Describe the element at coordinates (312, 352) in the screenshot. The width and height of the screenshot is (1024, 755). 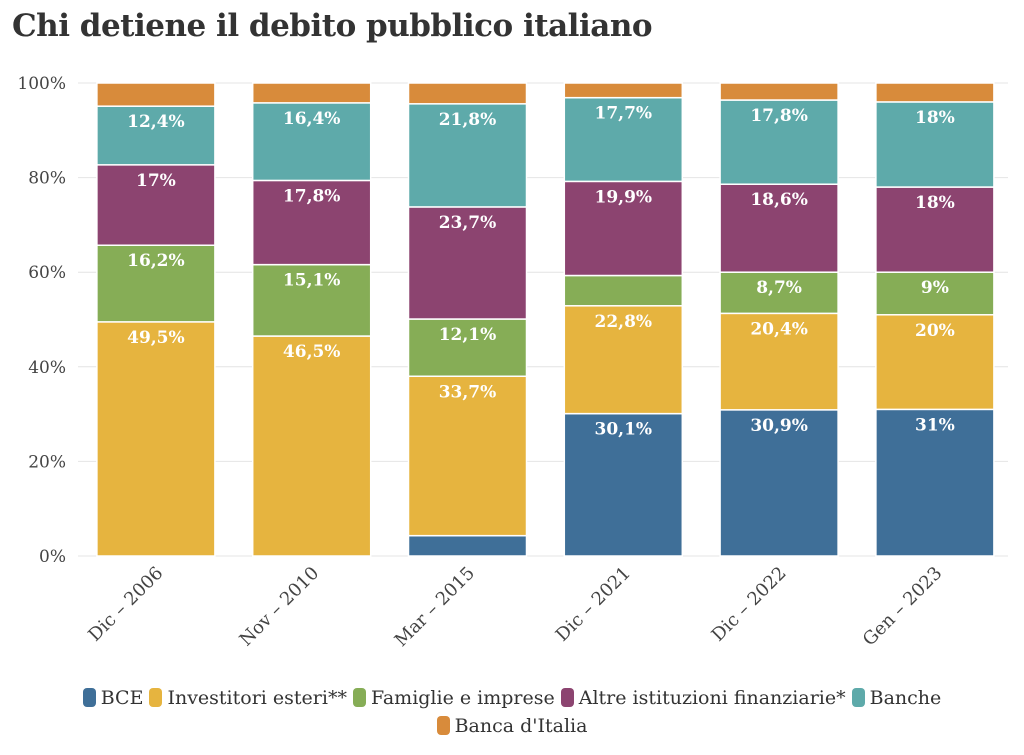
I see `data-label: 46,5%` at that location.